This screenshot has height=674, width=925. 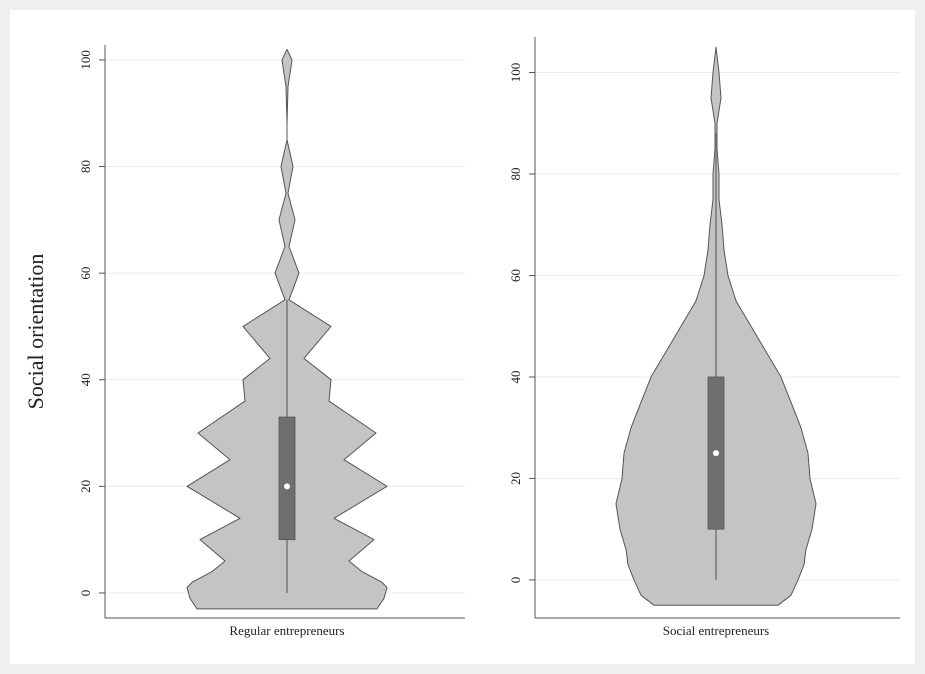 What do you see at coordinates (716, 630) in the screenshot?
I see `x-category-label: Social entrepreneurs` at bounding box center [716, 630].